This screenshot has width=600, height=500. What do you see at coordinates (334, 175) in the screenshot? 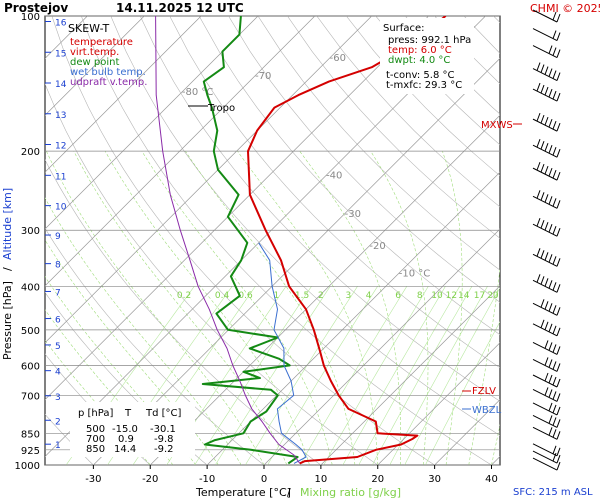
I see `isotherm-label: -40` at bounding box center [334, 175].